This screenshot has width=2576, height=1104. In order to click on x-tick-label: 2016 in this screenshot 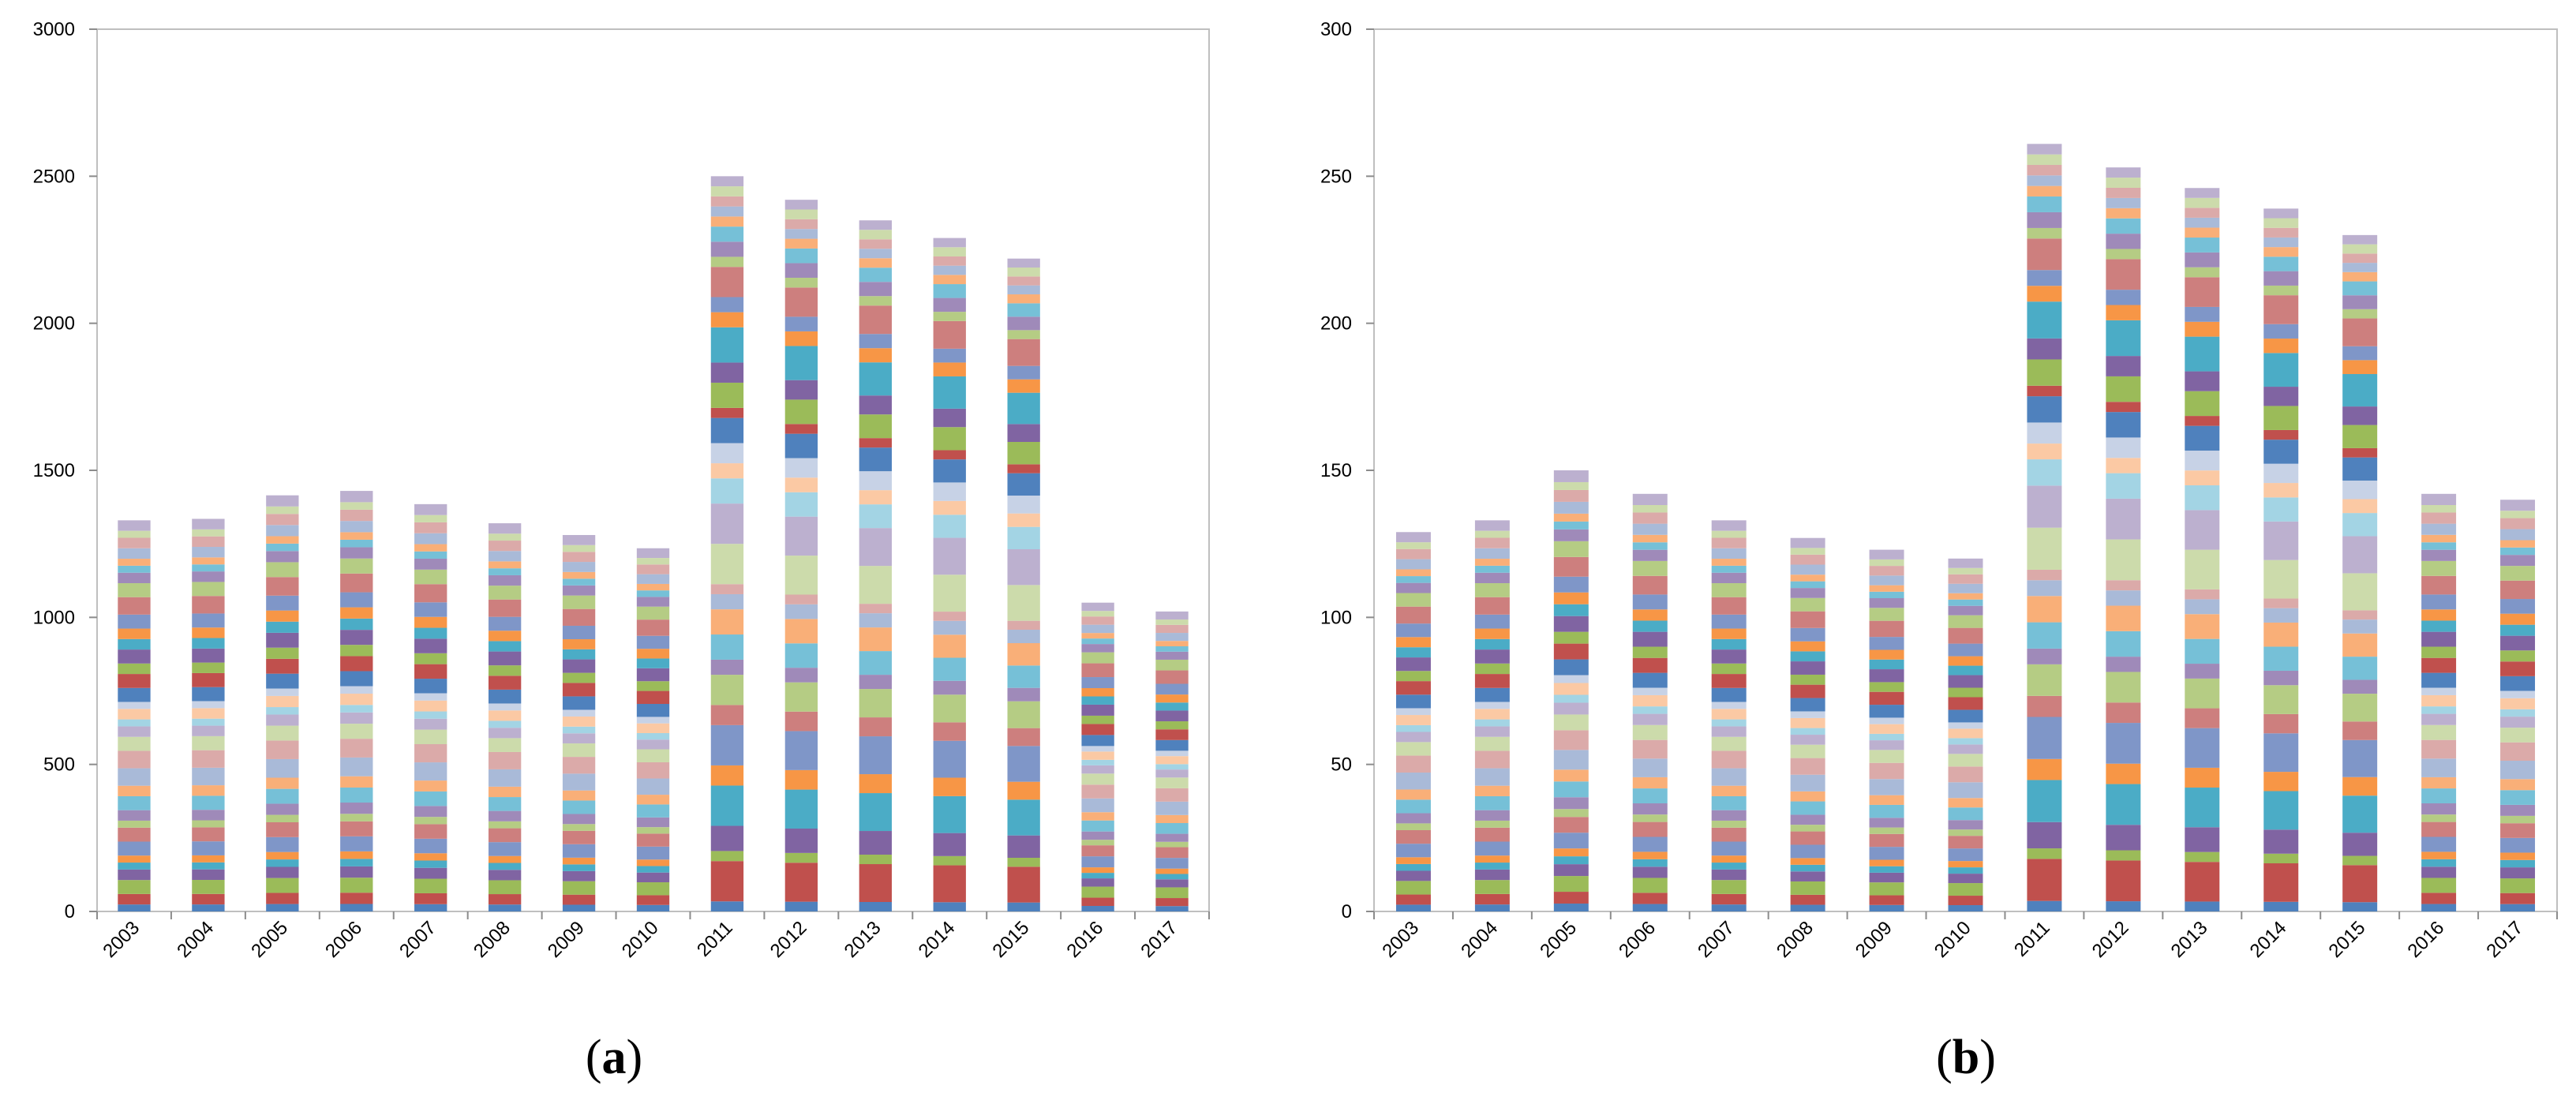, I will do `click(2425, 939)`.